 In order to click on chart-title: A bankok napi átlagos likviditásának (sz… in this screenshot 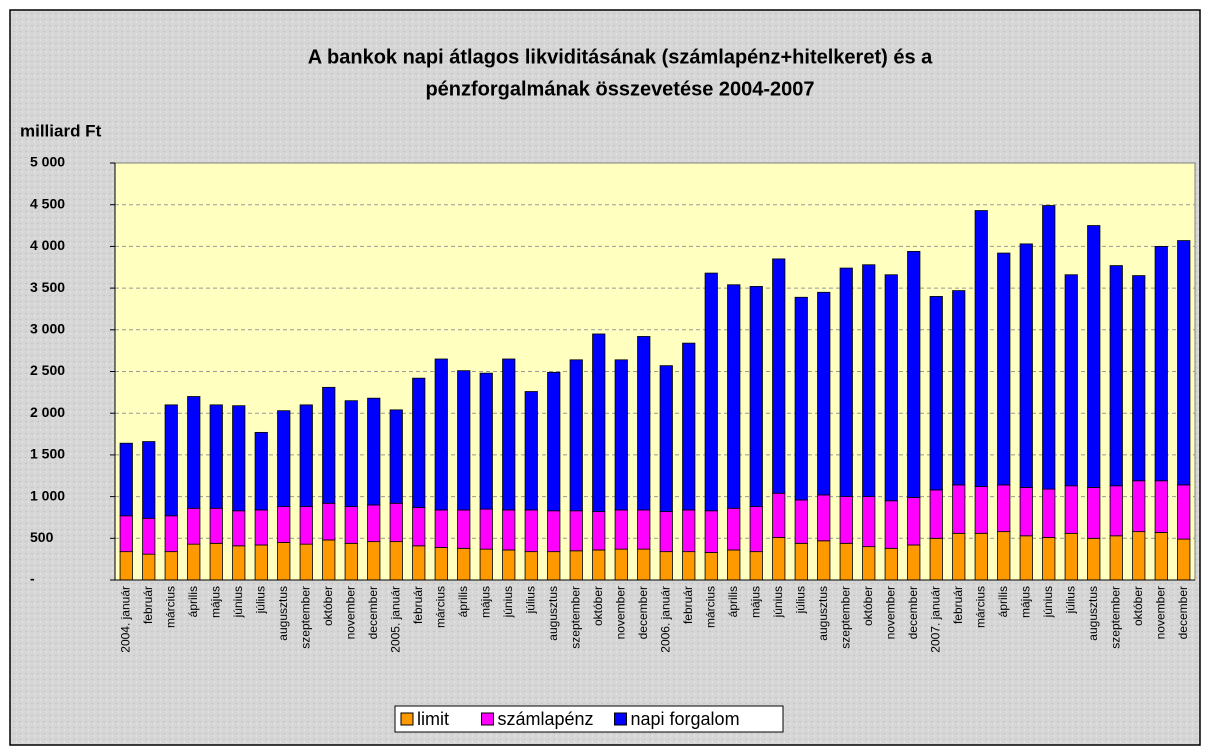, I will do `click(620, 57)`.